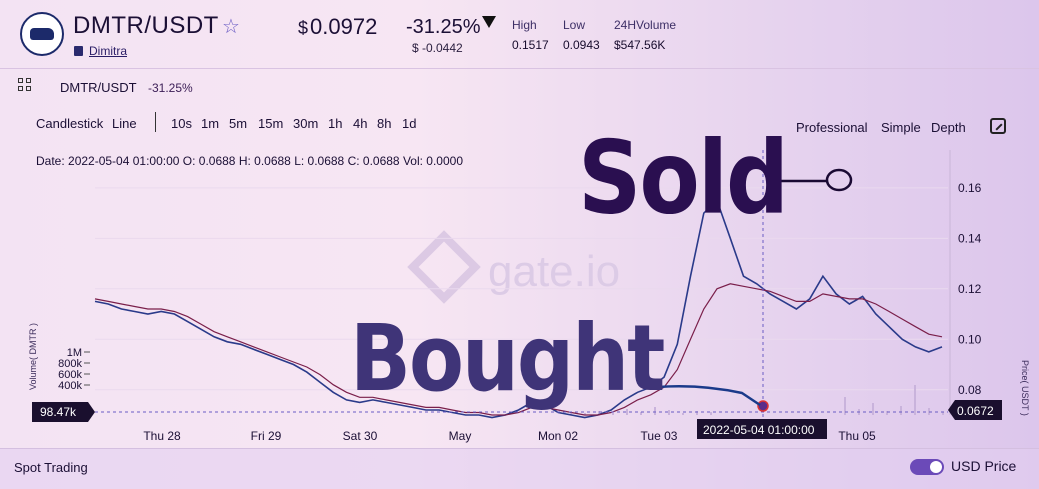  I want to click on token-name: Dimitra, so click(108, 51).